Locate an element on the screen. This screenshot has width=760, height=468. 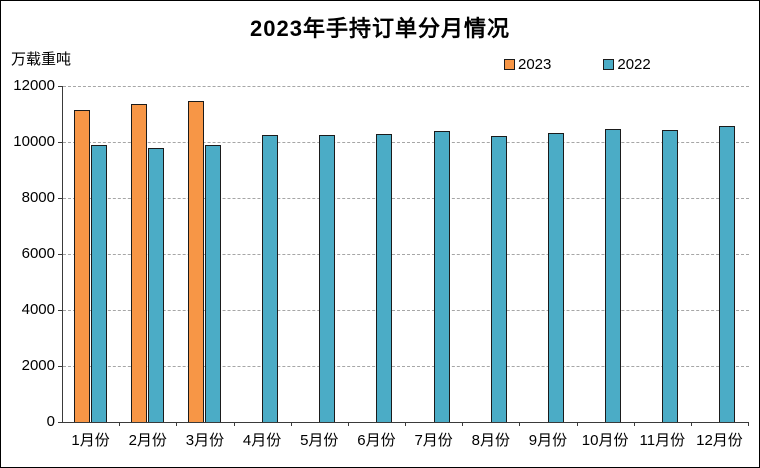
bar-2023-3月份 is located at coordinates (195, 261).